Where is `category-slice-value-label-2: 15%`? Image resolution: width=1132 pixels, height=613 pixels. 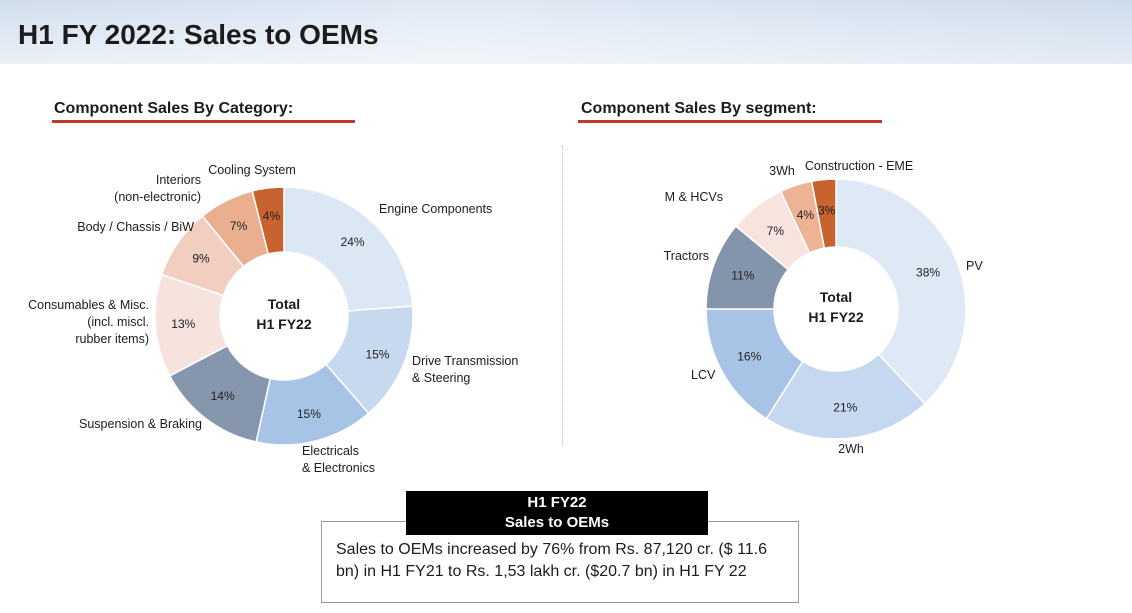 category-slice-value-label-2: 15% is located at coordinates (309, 414).